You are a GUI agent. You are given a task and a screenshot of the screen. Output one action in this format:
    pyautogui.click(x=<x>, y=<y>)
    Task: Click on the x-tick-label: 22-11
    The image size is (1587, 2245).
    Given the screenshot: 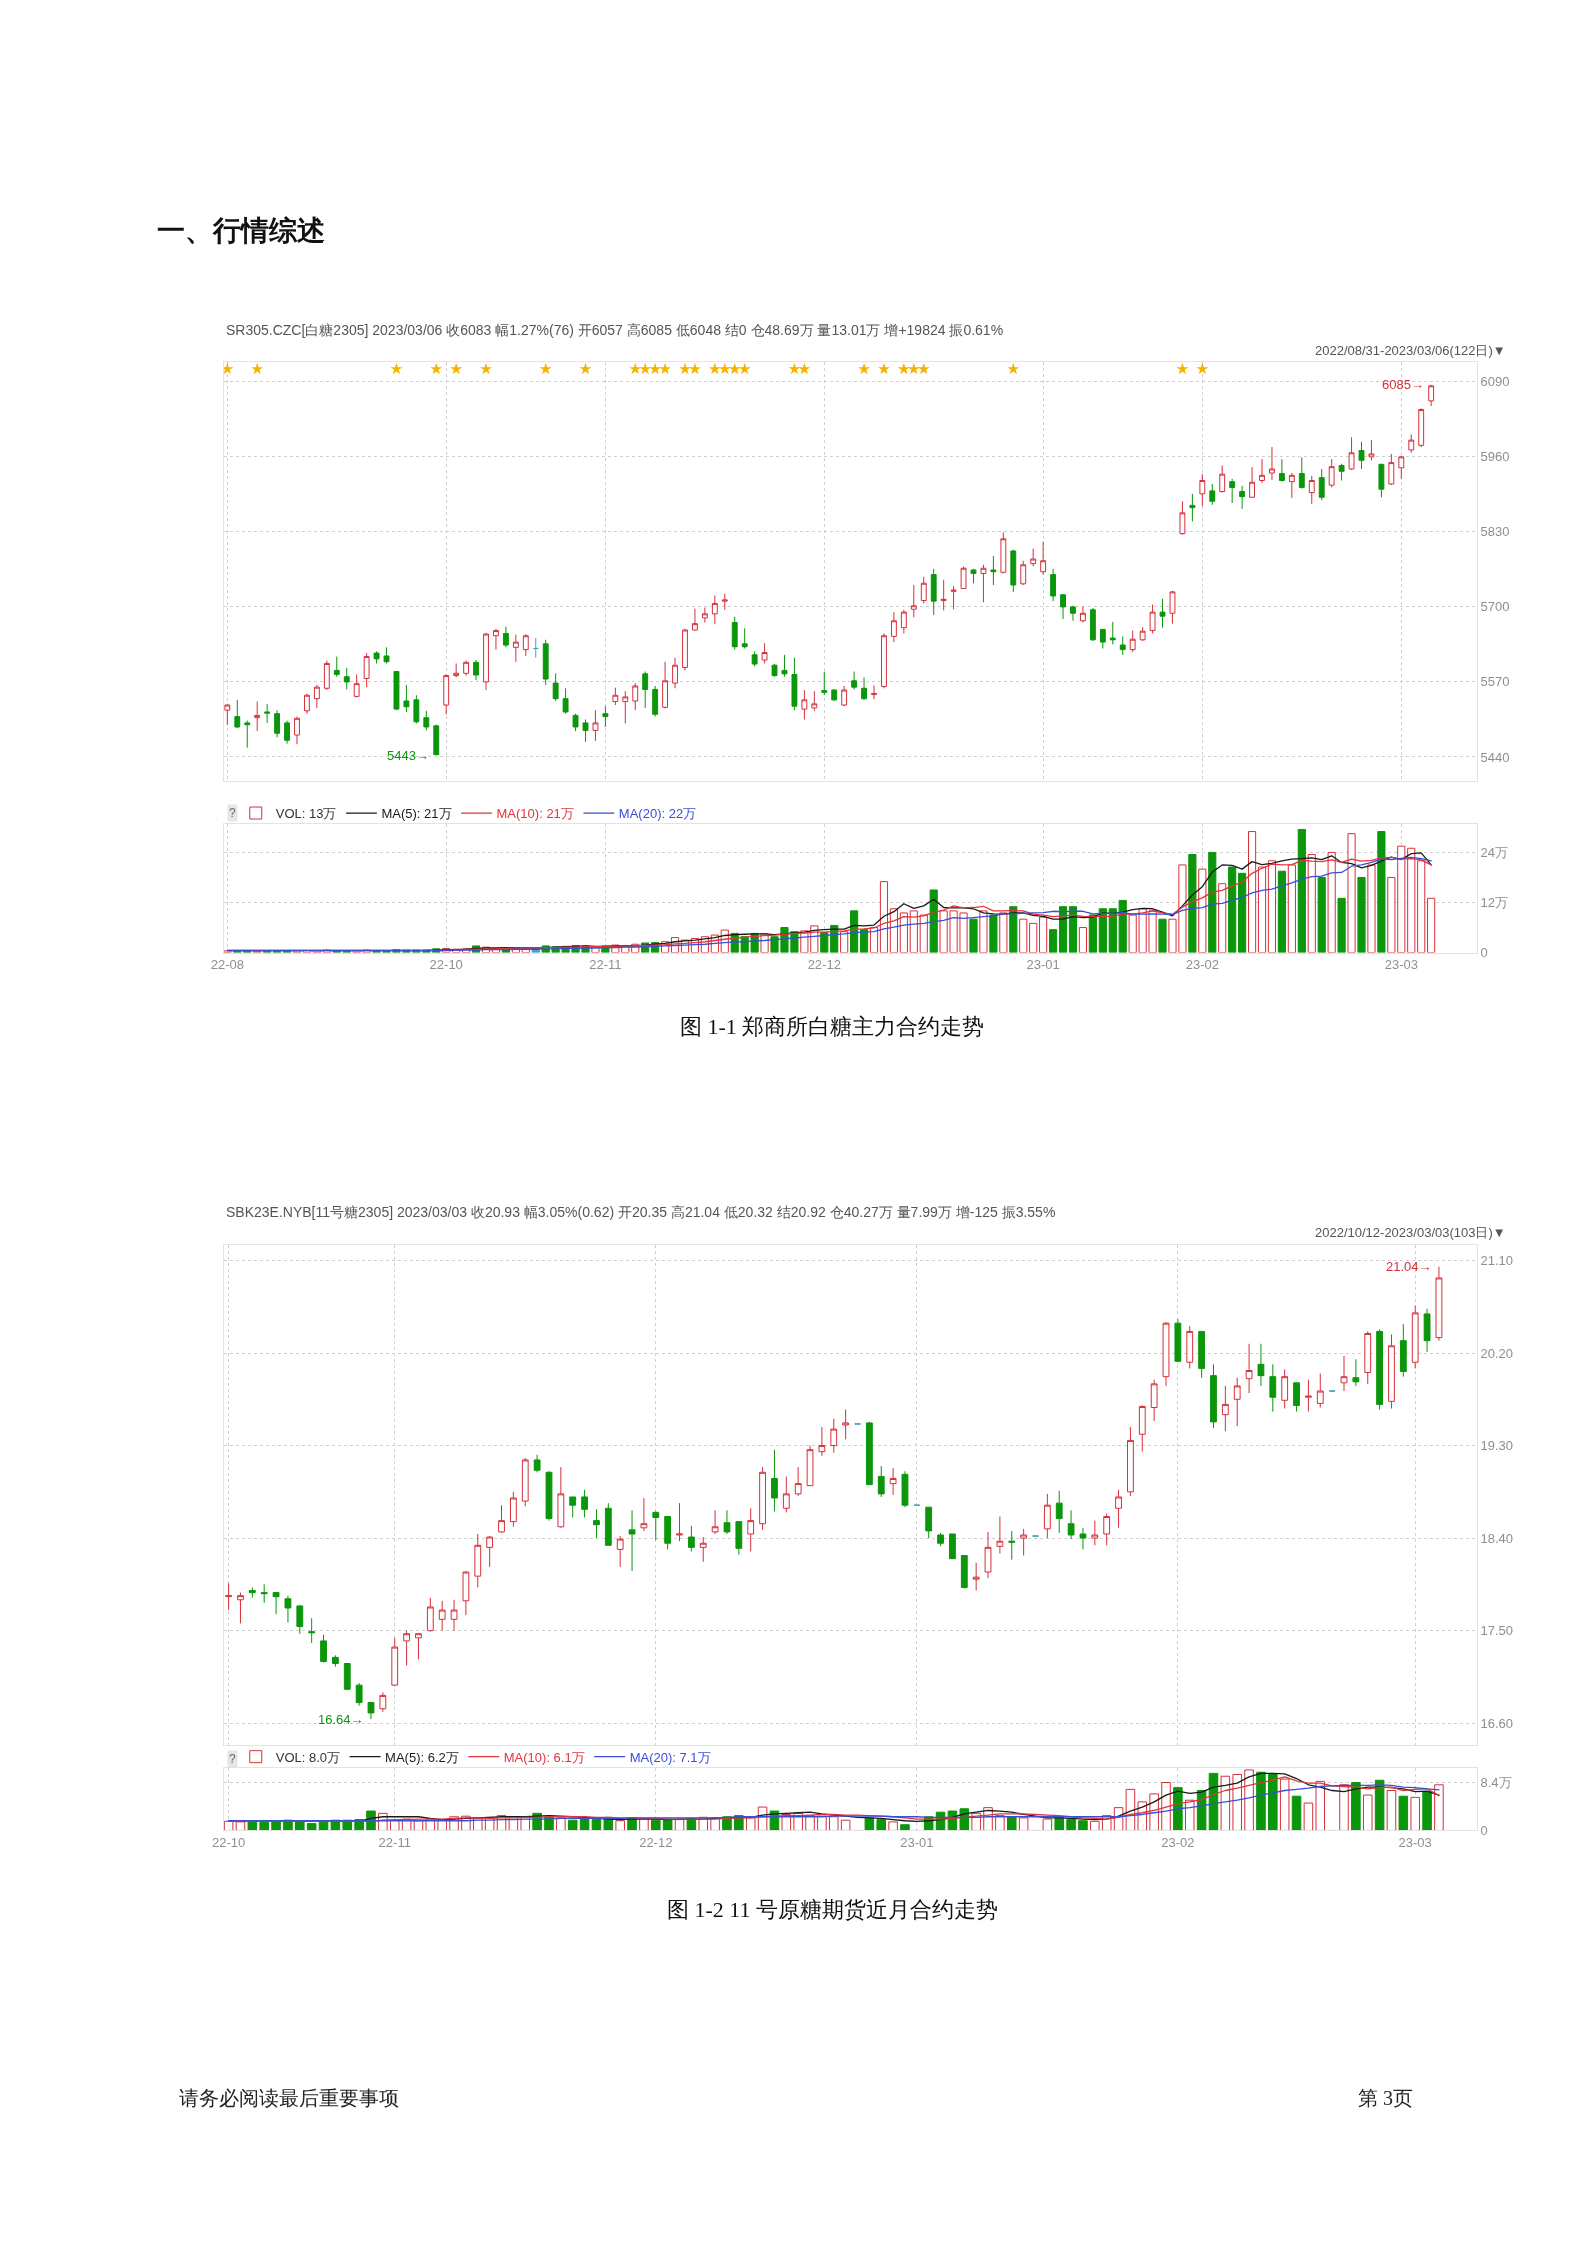 What is the action you would take?
    pyautogui.click(x=394, y=1843)
    